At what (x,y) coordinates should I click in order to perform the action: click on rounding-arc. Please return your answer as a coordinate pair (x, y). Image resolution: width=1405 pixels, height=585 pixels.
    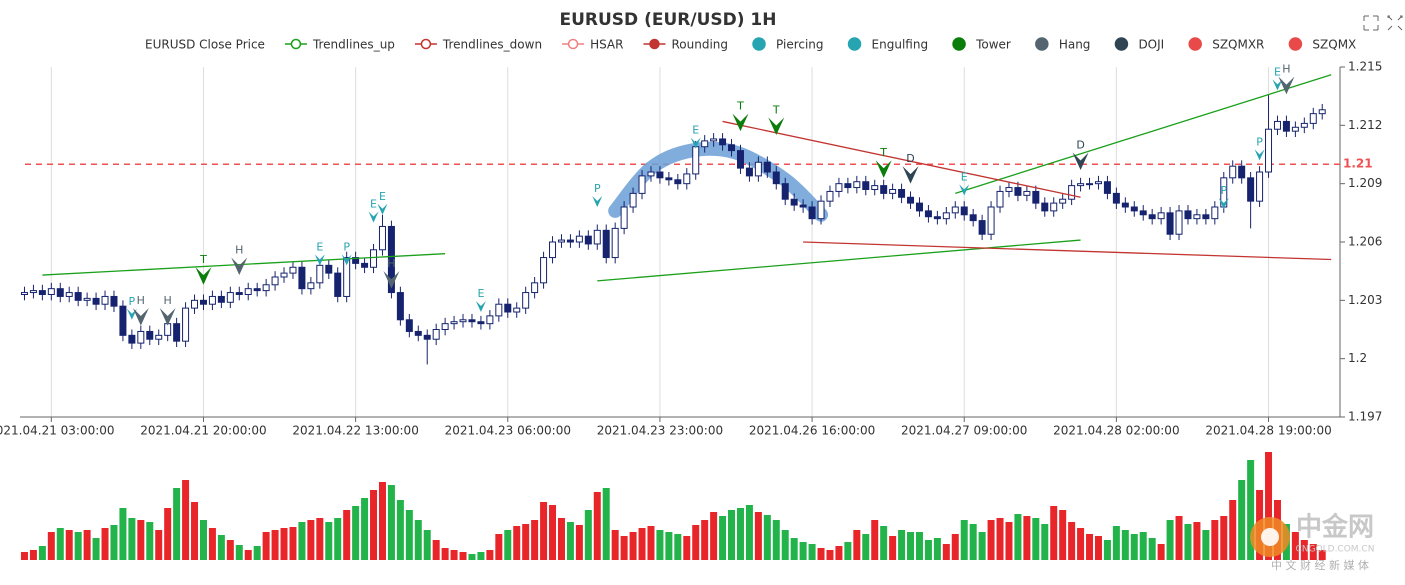
    Looking at the image, I should click on (718, 181).